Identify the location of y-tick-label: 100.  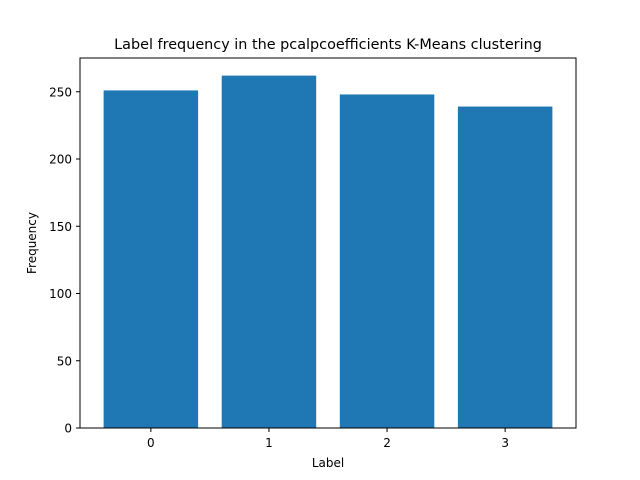
(60, 294).